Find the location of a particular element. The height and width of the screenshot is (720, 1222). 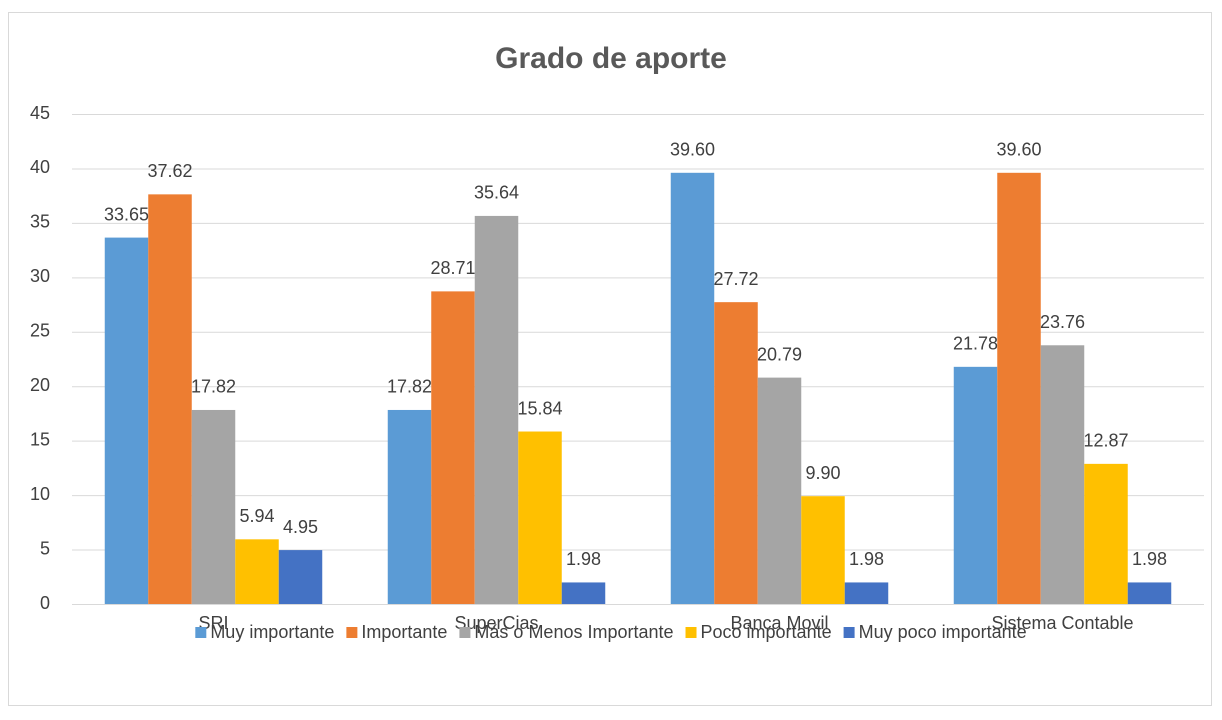

y-tick-label: 40 is located at coordinates (40, 167).